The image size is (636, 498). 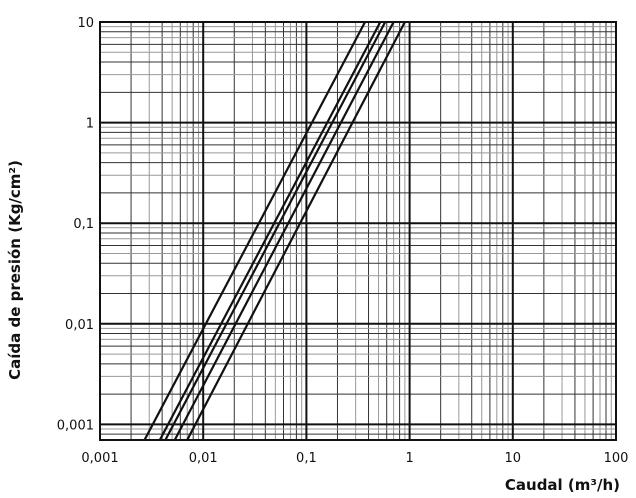 What do you see at coordinates (203, 458) in the screenshot?
I see `x-tick-label: 0,01` at bounding box center [203, 458].